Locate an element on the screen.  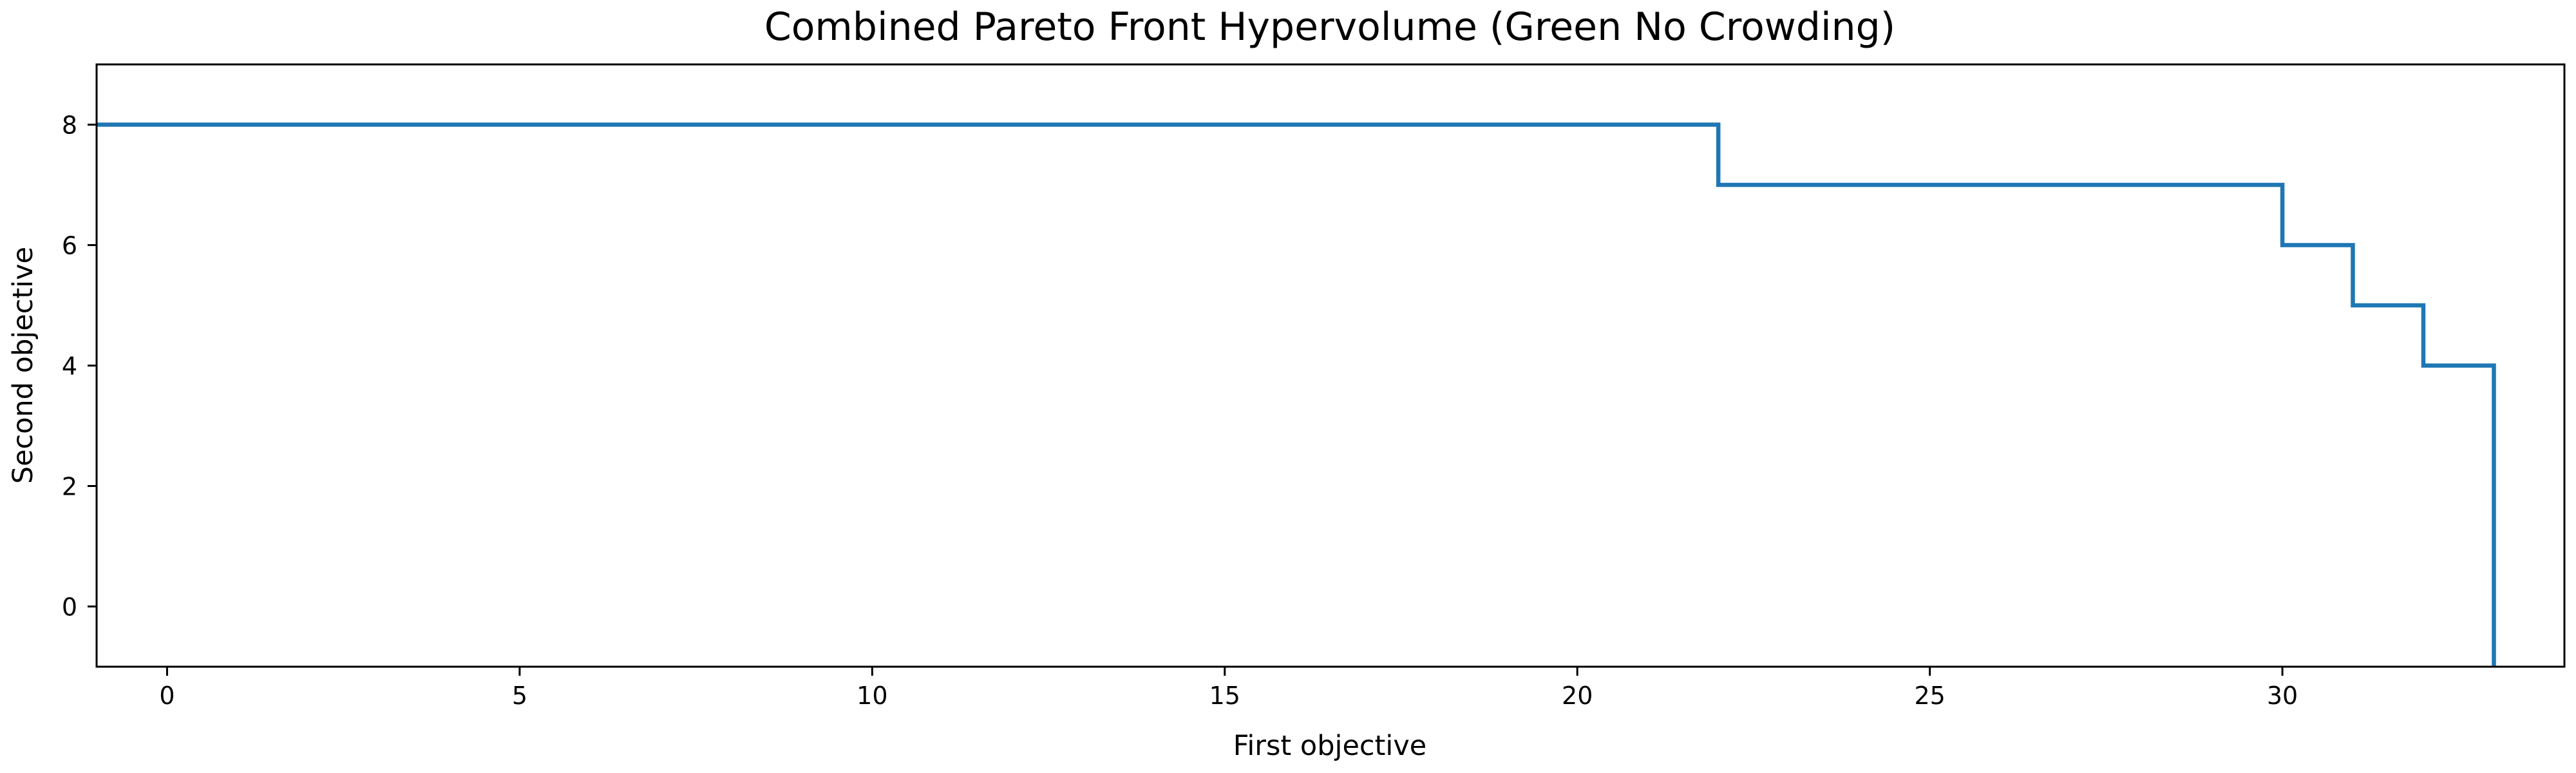
x-tick-label: 0 is located at coordinates (167, 696).